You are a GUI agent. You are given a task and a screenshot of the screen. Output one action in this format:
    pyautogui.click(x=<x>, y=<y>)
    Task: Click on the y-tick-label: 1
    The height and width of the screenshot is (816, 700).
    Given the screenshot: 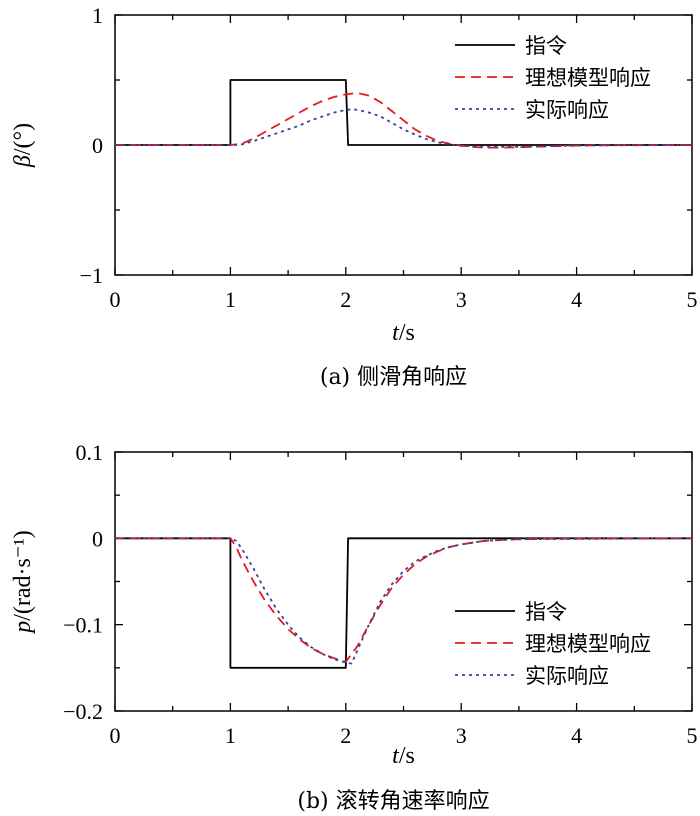 What is the action you would take?
    pyautogui.click(x=97, y=15)
    